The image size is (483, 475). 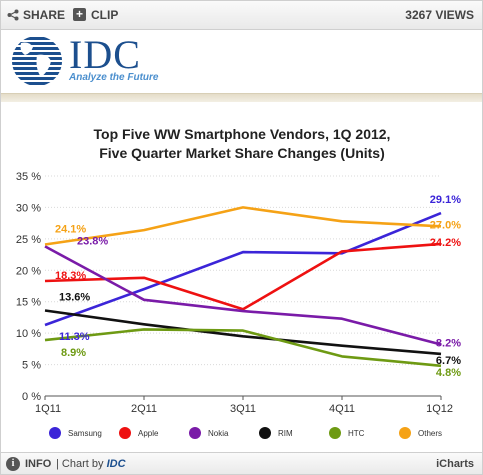 What do you see at coordinates (148, 433) in the screenshot?
I see `legend-label-apple: Apple` at bounding box center [148, 433].